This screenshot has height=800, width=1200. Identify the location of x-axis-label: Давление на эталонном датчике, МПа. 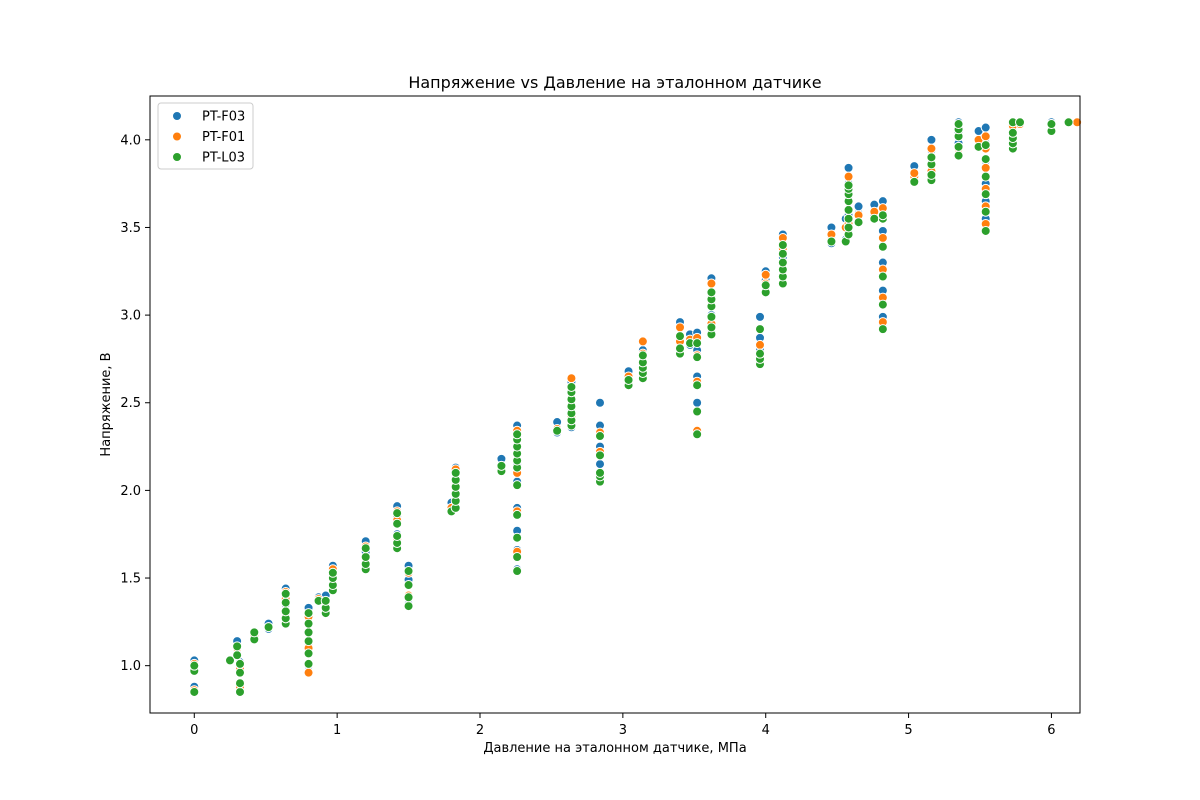
(614, 748).